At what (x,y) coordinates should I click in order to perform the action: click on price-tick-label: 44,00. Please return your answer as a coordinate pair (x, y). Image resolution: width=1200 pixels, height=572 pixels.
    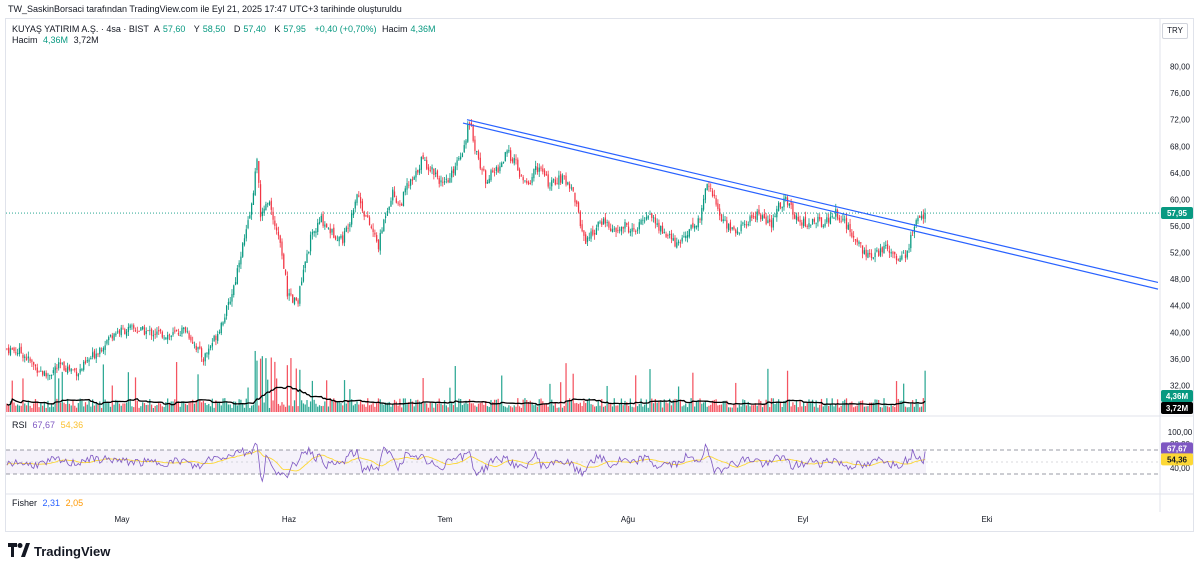
    Looking at the image, I should click on (1180, 306).